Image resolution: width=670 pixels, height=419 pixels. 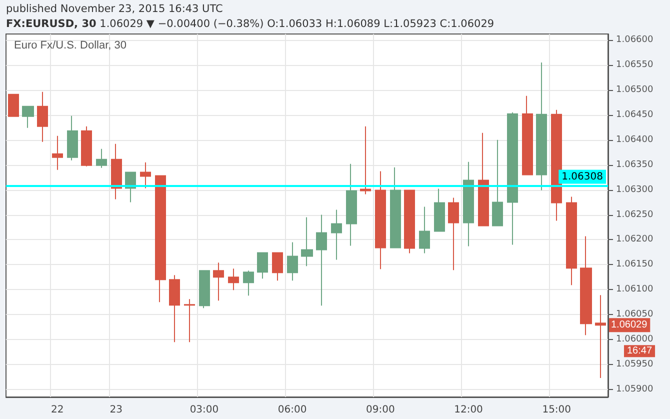 What do you see at coordinates (635, 365) in the screenshot?
I see `y-tick-label: 1.05950` at bounding box center [635, 365].